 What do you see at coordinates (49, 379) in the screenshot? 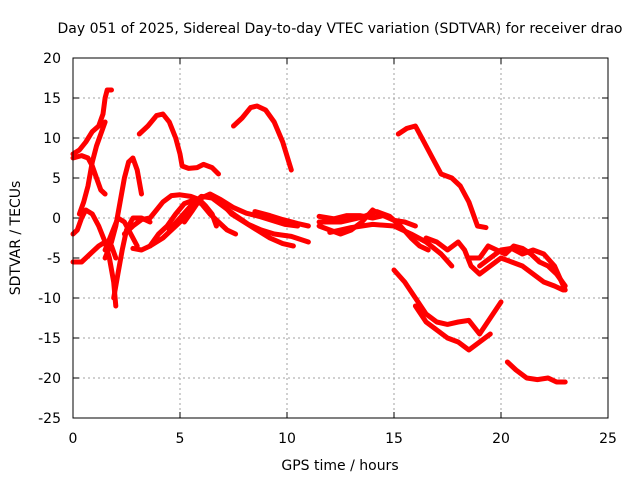
I see `y-tick-label: -20` at bounding box center [49, 379].